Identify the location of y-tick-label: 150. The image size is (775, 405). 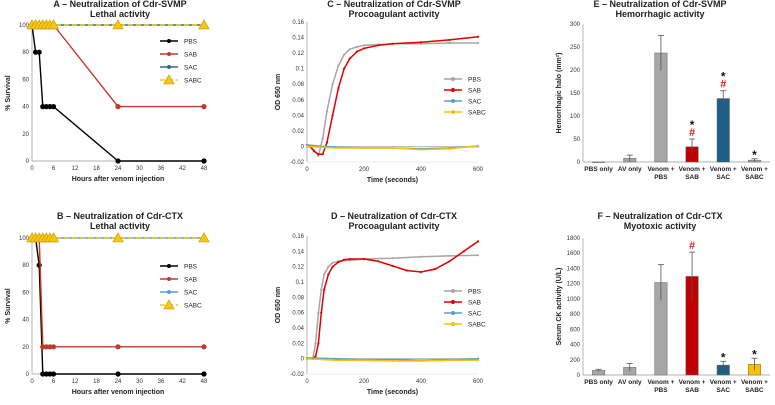
(575, 94).